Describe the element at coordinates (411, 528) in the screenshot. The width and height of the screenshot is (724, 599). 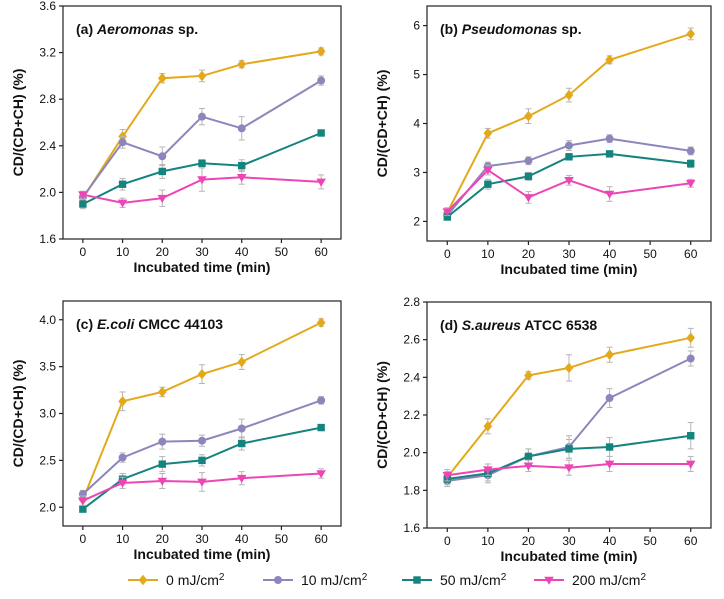
I see `y-tick-label: 1.6` at that location.